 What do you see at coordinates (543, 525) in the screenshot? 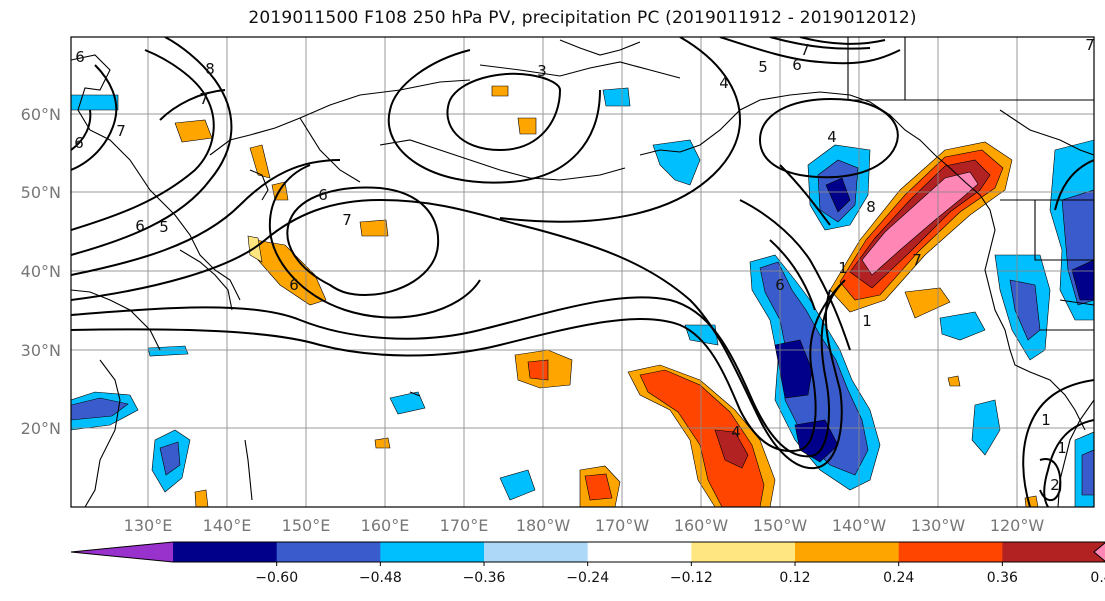
I see `lon-label: 180°W` at bounding box center [543, 525].